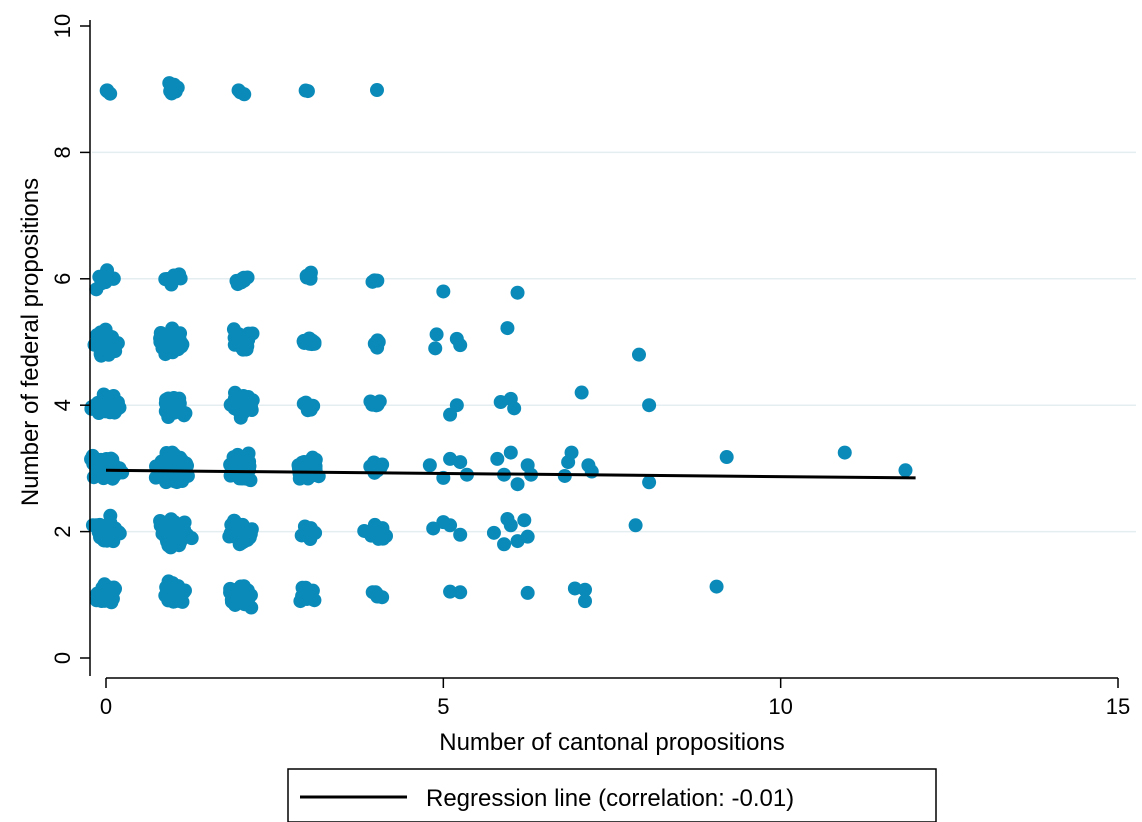 The image size is (1142, 822). Describe the element at coordinates (612, 742) in the screenshot. I see `x-axis-title: Number of cantonal propositions` at that location.